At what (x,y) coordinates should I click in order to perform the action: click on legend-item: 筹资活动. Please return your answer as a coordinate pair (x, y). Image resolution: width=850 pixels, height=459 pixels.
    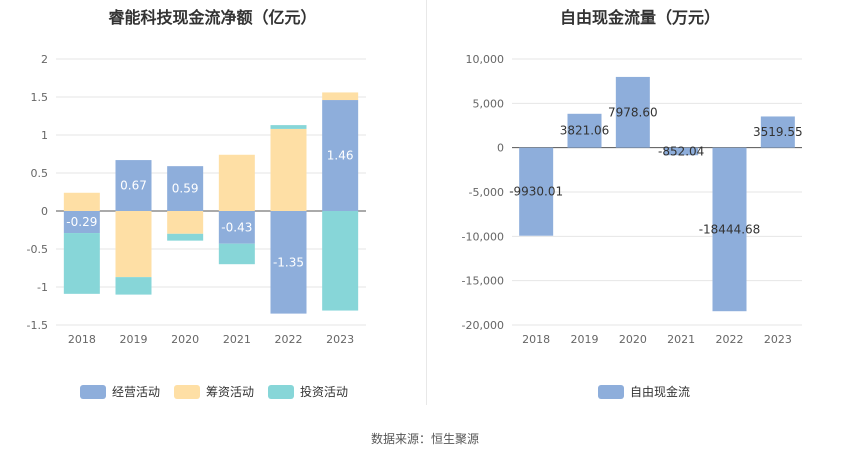
    Looking at the image, I should click on (214, 391).